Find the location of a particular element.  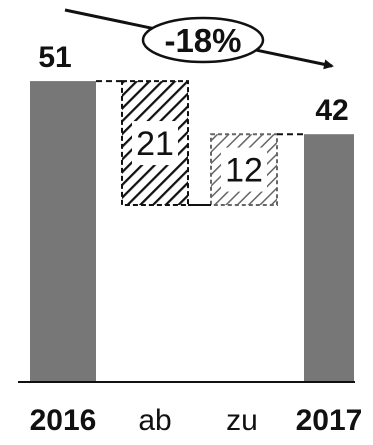

value-box-zu is located at coordinates (244, 169).